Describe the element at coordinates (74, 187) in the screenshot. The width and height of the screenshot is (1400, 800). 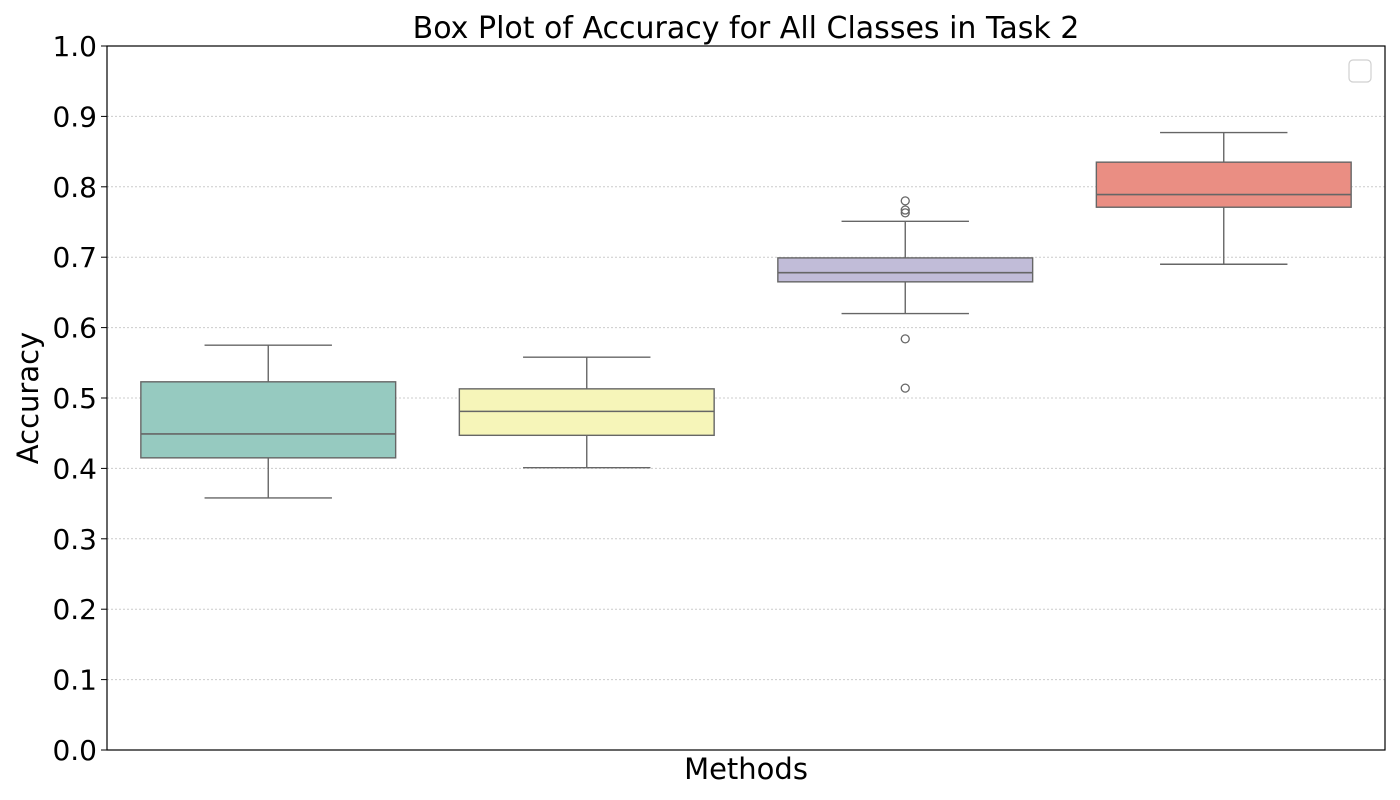
I see `y-tick-label: 0.8` at that location.